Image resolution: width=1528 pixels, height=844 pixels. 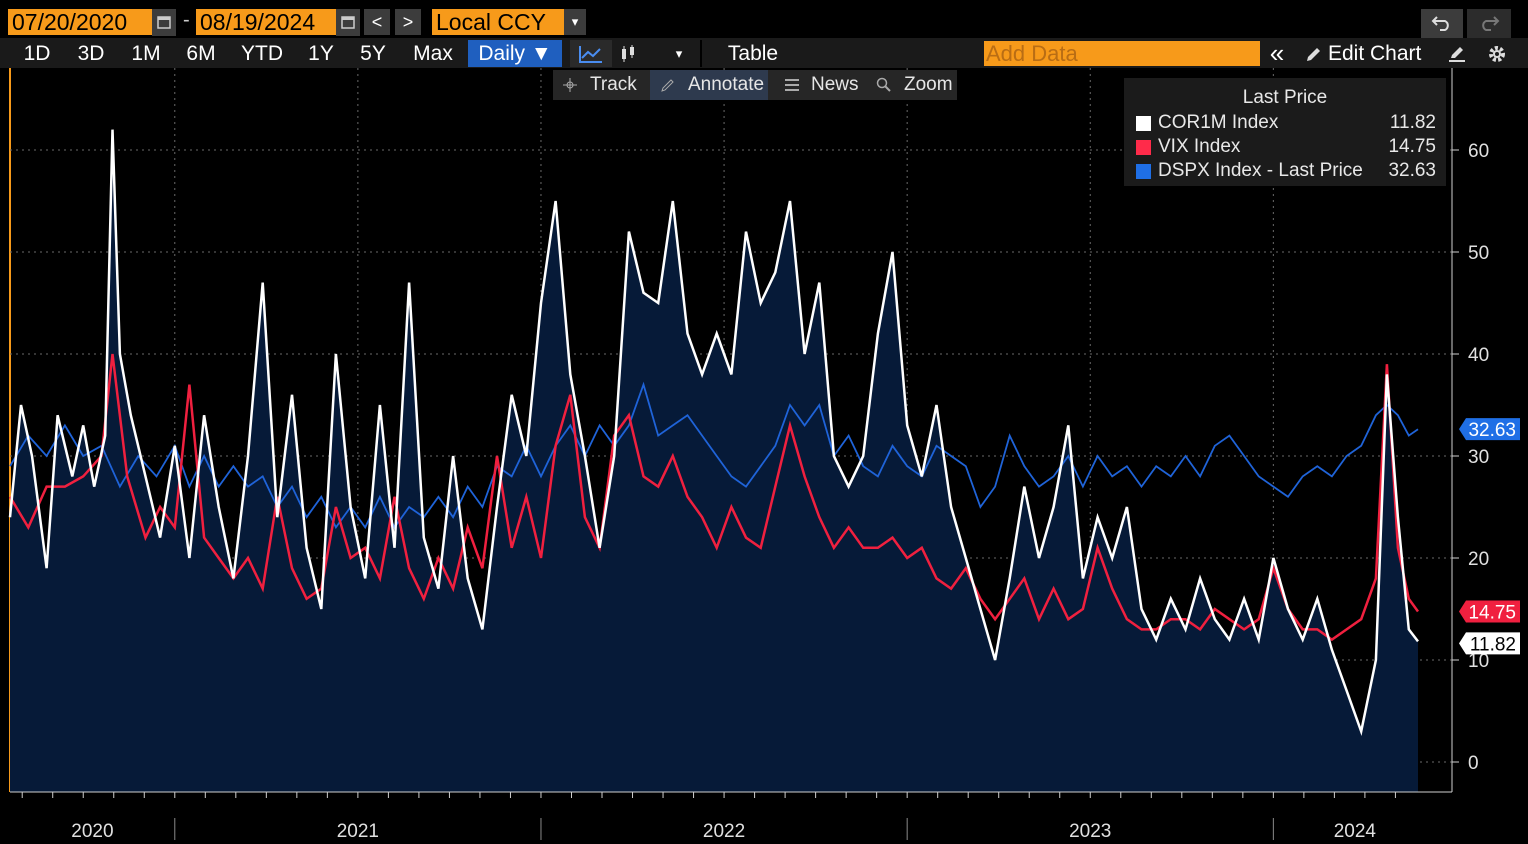 I want to click on legend-item-cor1m: COR1M Index 11.82, so click(x=1287, y=124).